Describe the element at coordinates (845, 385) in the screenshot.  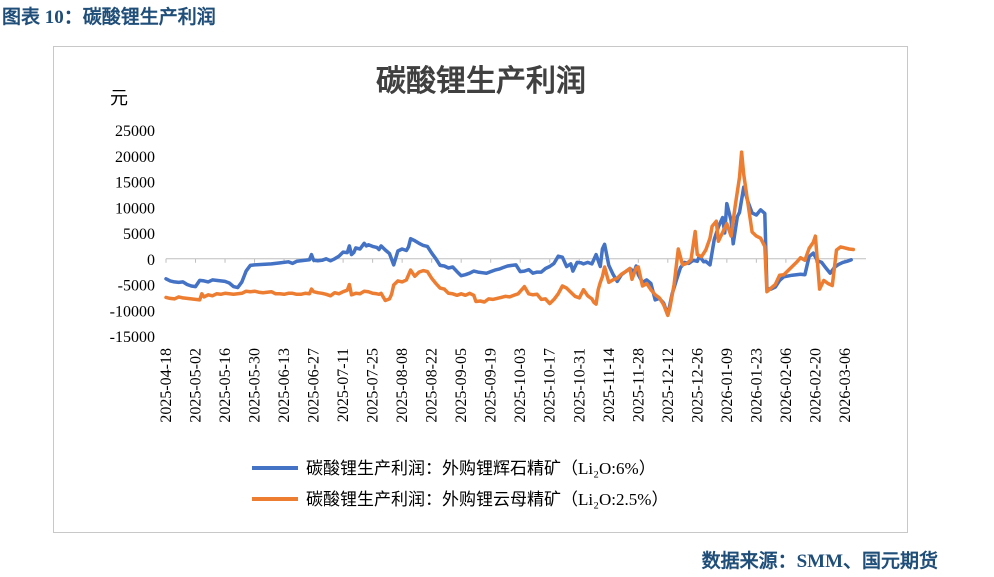
I see `x-tick-label: 2026-03-06` at that location.